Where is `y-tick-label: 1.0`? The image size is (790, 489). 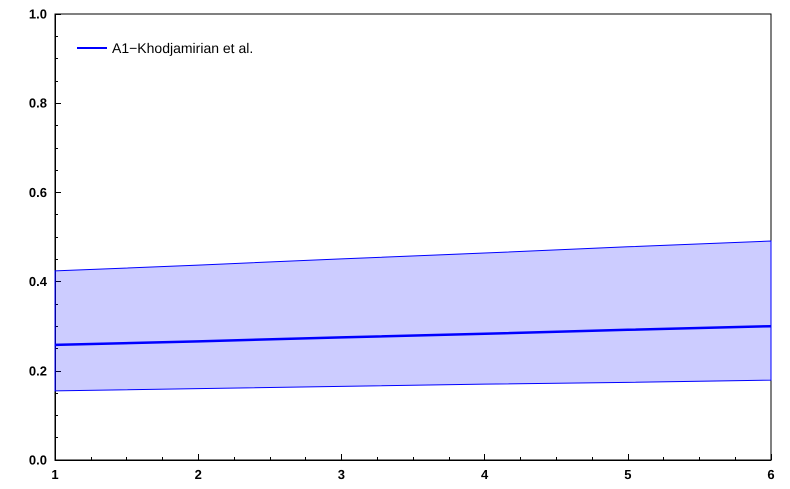 y-tick-label: 1.0 is located at coordinates (37, 14).